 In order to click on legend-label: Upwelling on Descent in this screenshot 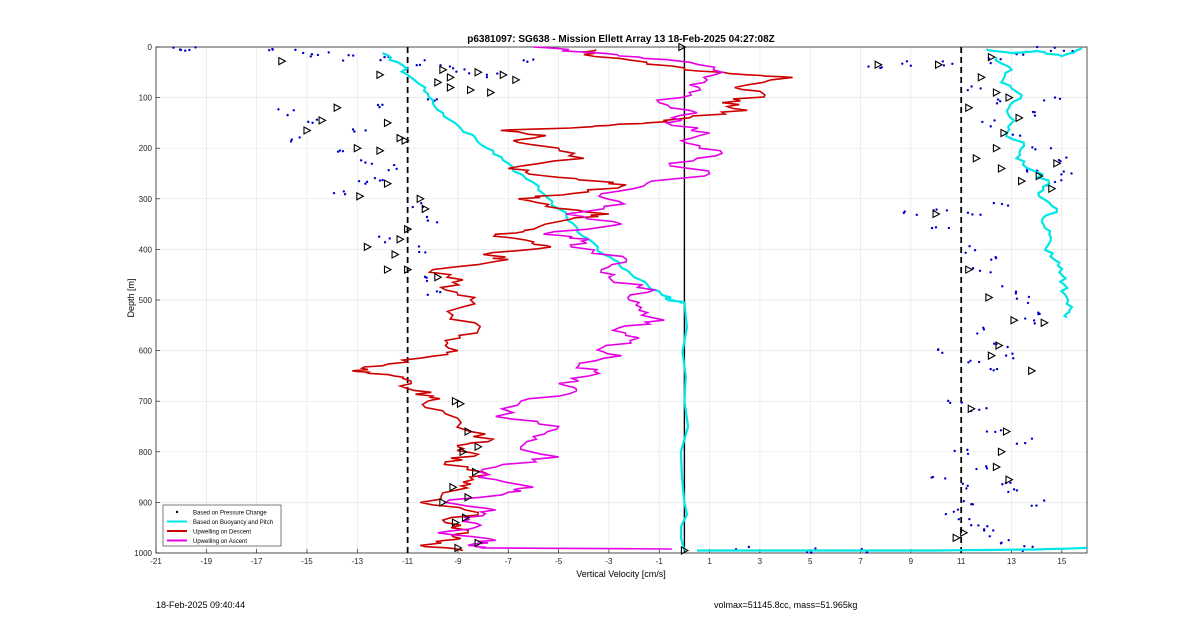, I will do `click(222, 533)`.